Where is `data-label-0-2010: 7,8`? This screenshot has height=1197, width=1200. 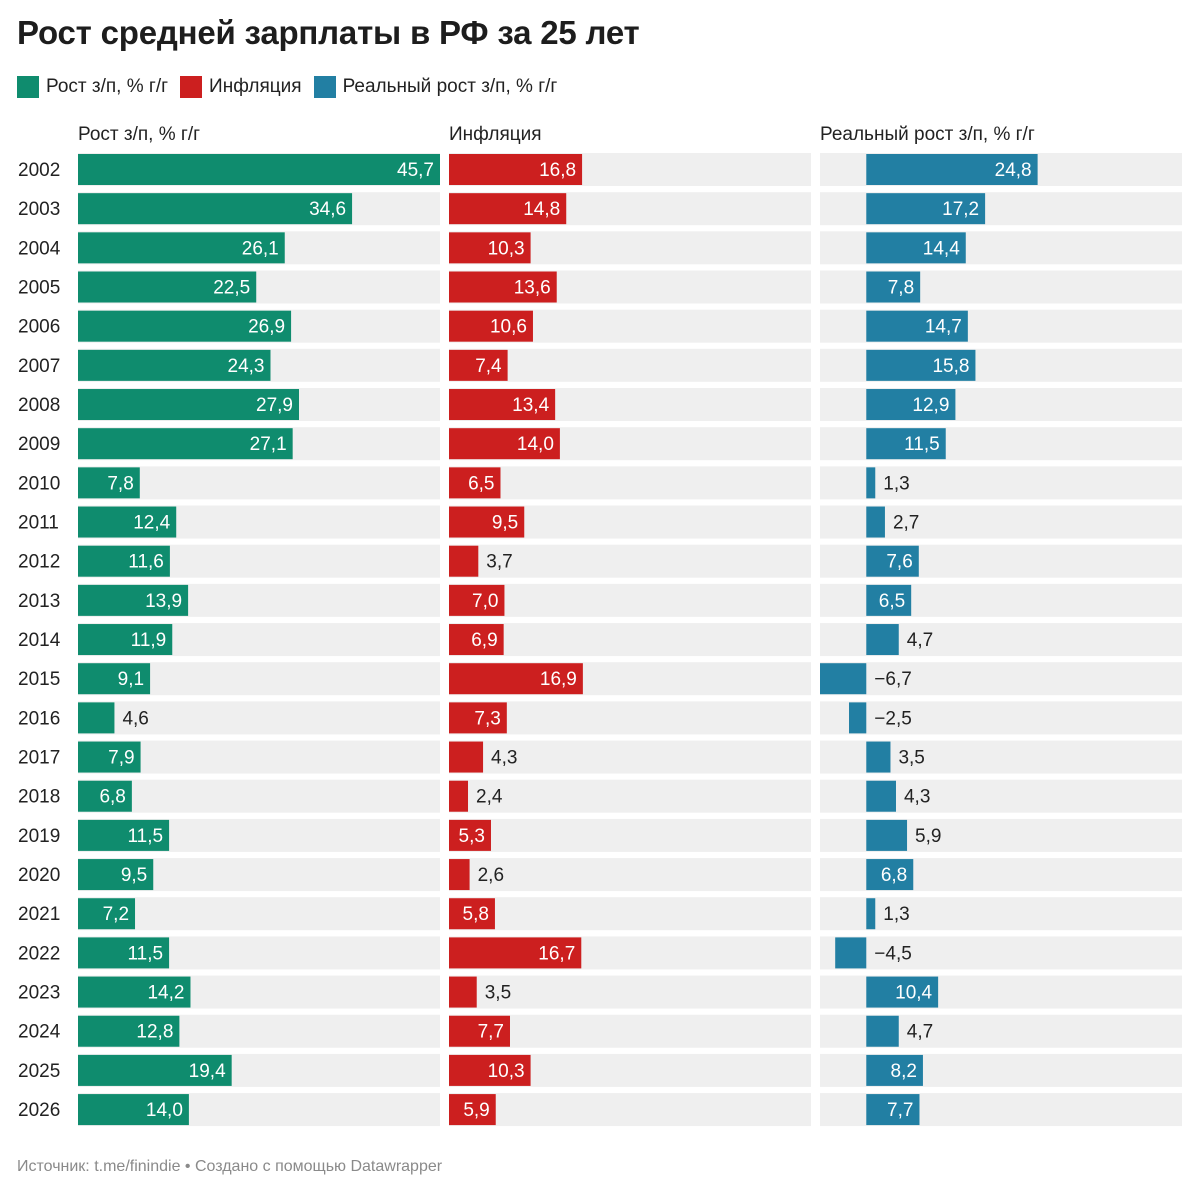
data-label-0-2010: 7,8 is located at coordinates (120, 483).